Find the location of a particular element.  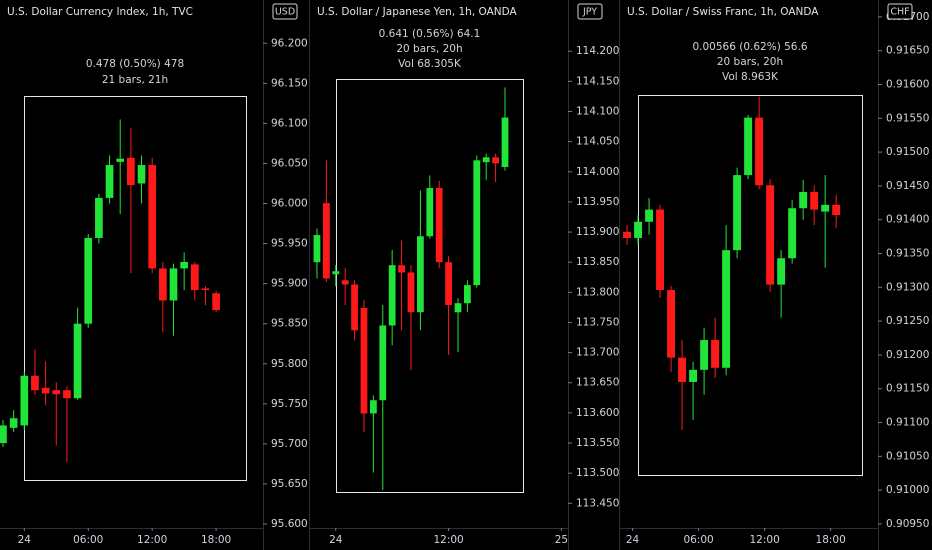

y-tick-label: 95.700 is located at coordinates (289, 444).